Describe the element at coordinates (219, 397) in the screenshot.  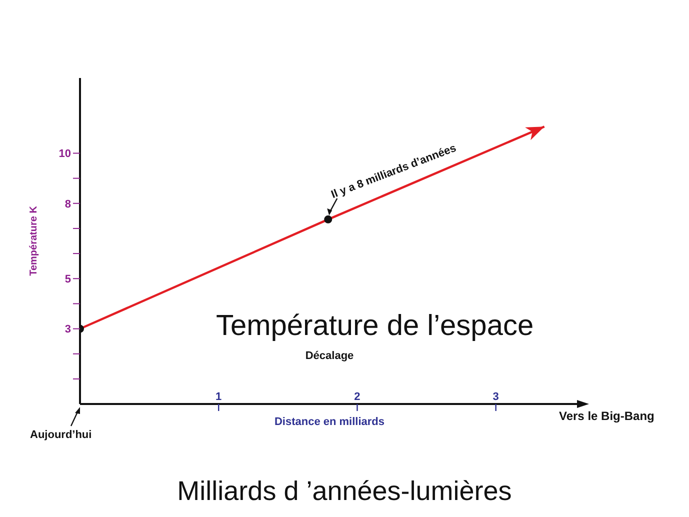
I see `x-tick-label: 1` at that location.